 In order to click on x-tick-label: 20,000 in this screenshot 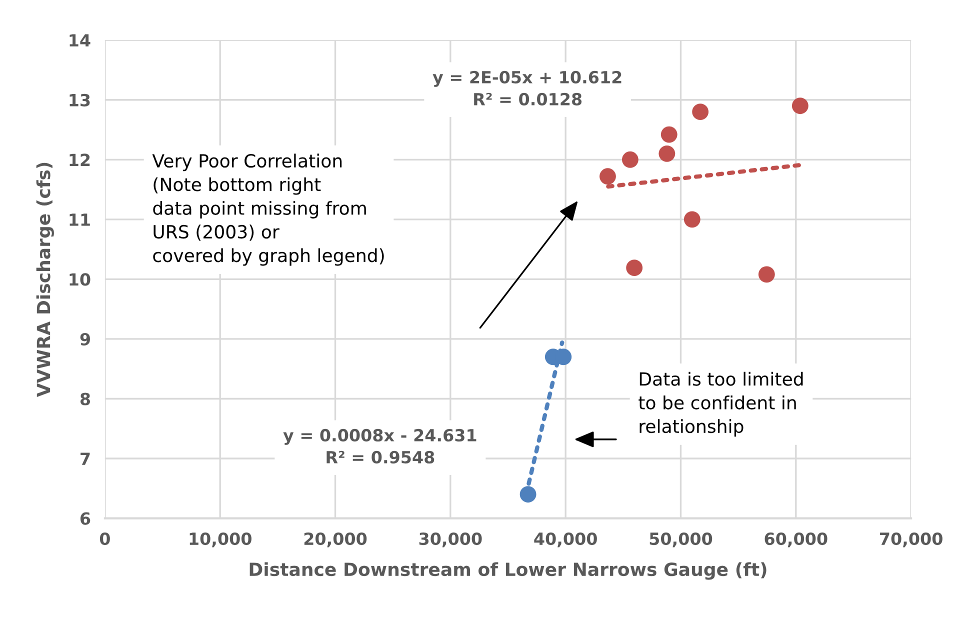, I will do `click(335, 540)`.